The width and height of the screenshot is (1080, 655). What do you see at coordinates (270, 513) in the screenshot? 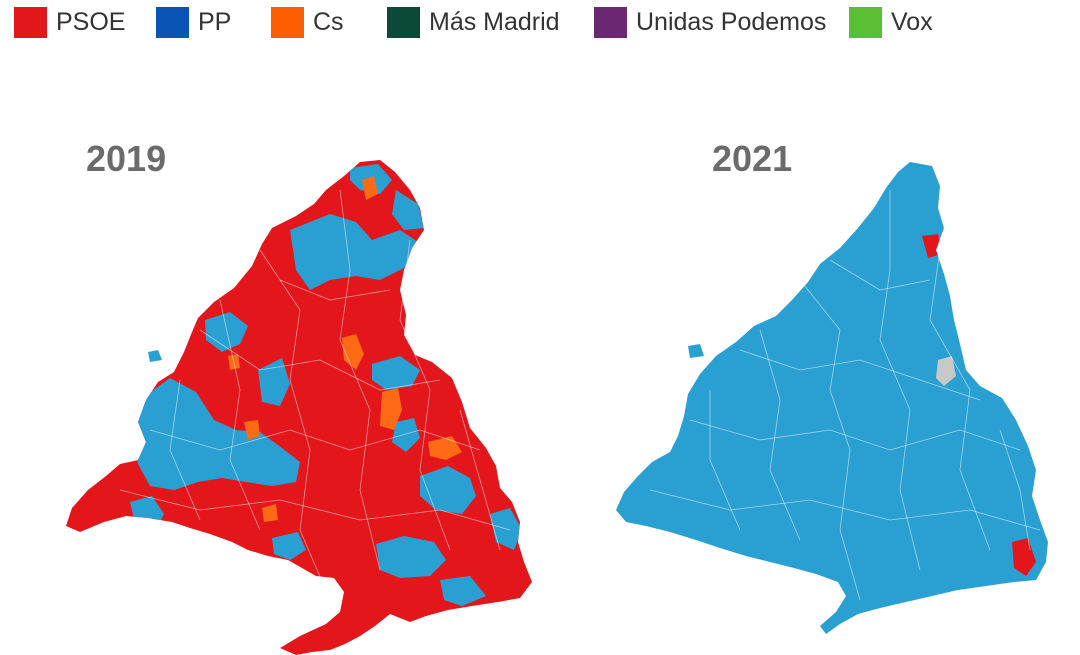
I see `area-cs-south-2019` at bounding box center [270, 513].